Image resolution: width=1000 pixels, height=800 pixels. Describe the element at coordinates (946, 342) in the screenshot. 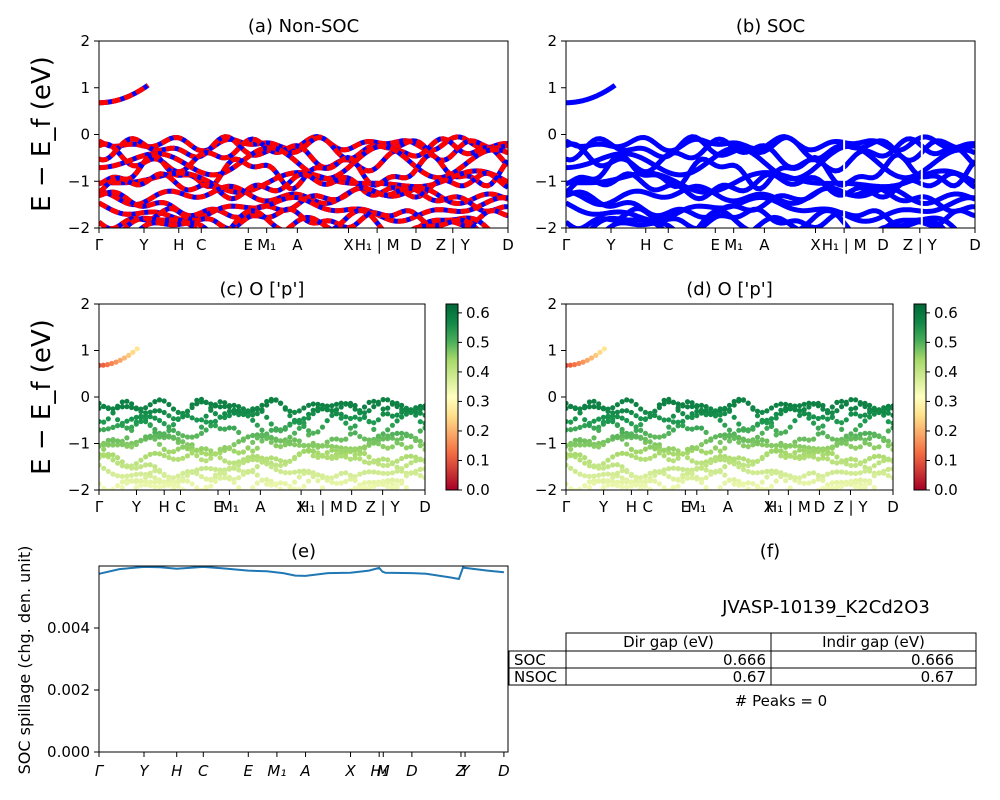

I see `colorbar-tick-label: 0.5` at that location.